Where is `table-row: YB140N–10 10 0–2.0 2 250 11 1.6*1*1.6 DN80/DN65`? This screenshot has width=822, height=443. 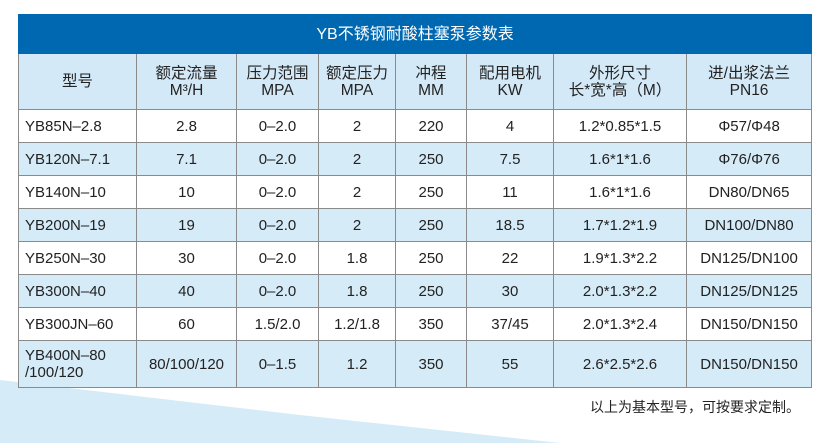 table-row: YB140N–10 10 0–2.0 2 250 11 1.6*1*1.6 DN80/DN65 is located at coordinates (415, 192).